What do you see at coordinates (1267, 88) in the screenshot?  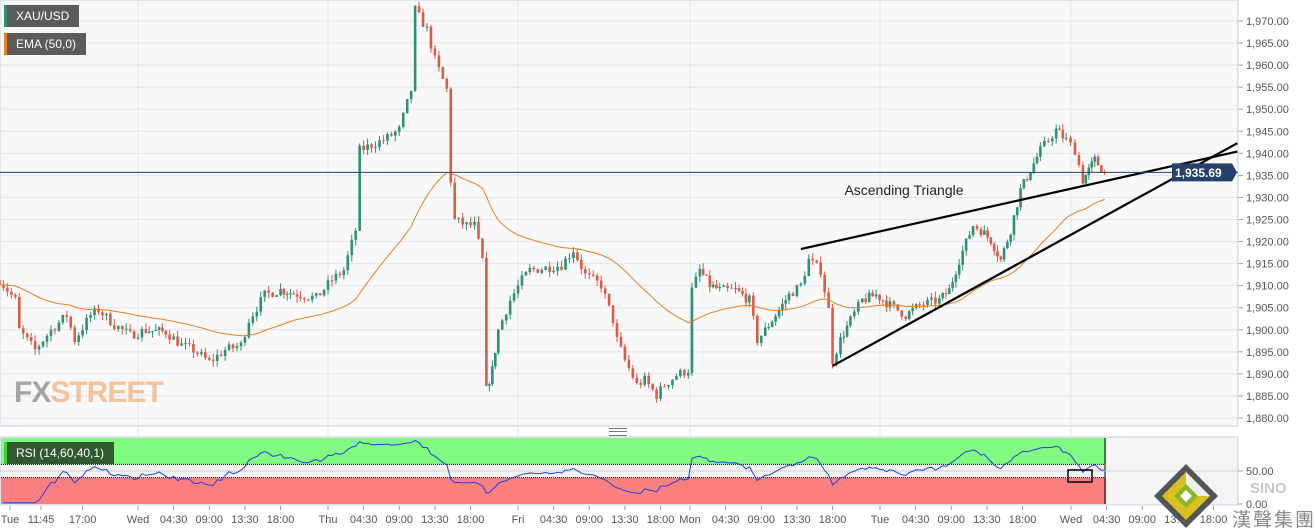 I see `y-tick-label: 1,955.00` at bounding box center [1267, 88].